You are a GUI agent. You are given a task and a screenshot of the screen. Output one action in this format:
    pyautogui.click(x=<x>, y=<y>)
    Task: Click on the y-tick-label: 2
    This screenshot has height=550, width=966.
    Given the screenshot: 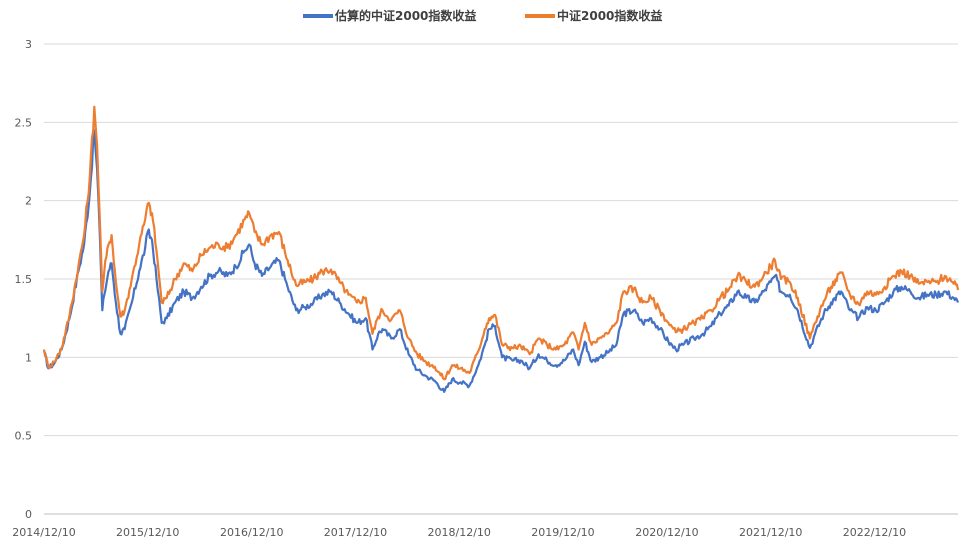 What is the action you would take?
    pyautogui.click(x=28, y=201)
    